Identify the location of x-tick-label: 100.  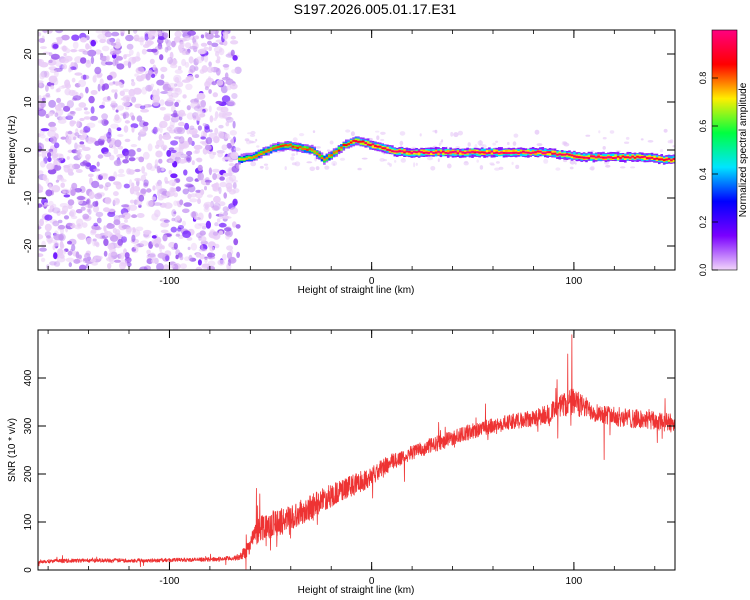
(574, 581).